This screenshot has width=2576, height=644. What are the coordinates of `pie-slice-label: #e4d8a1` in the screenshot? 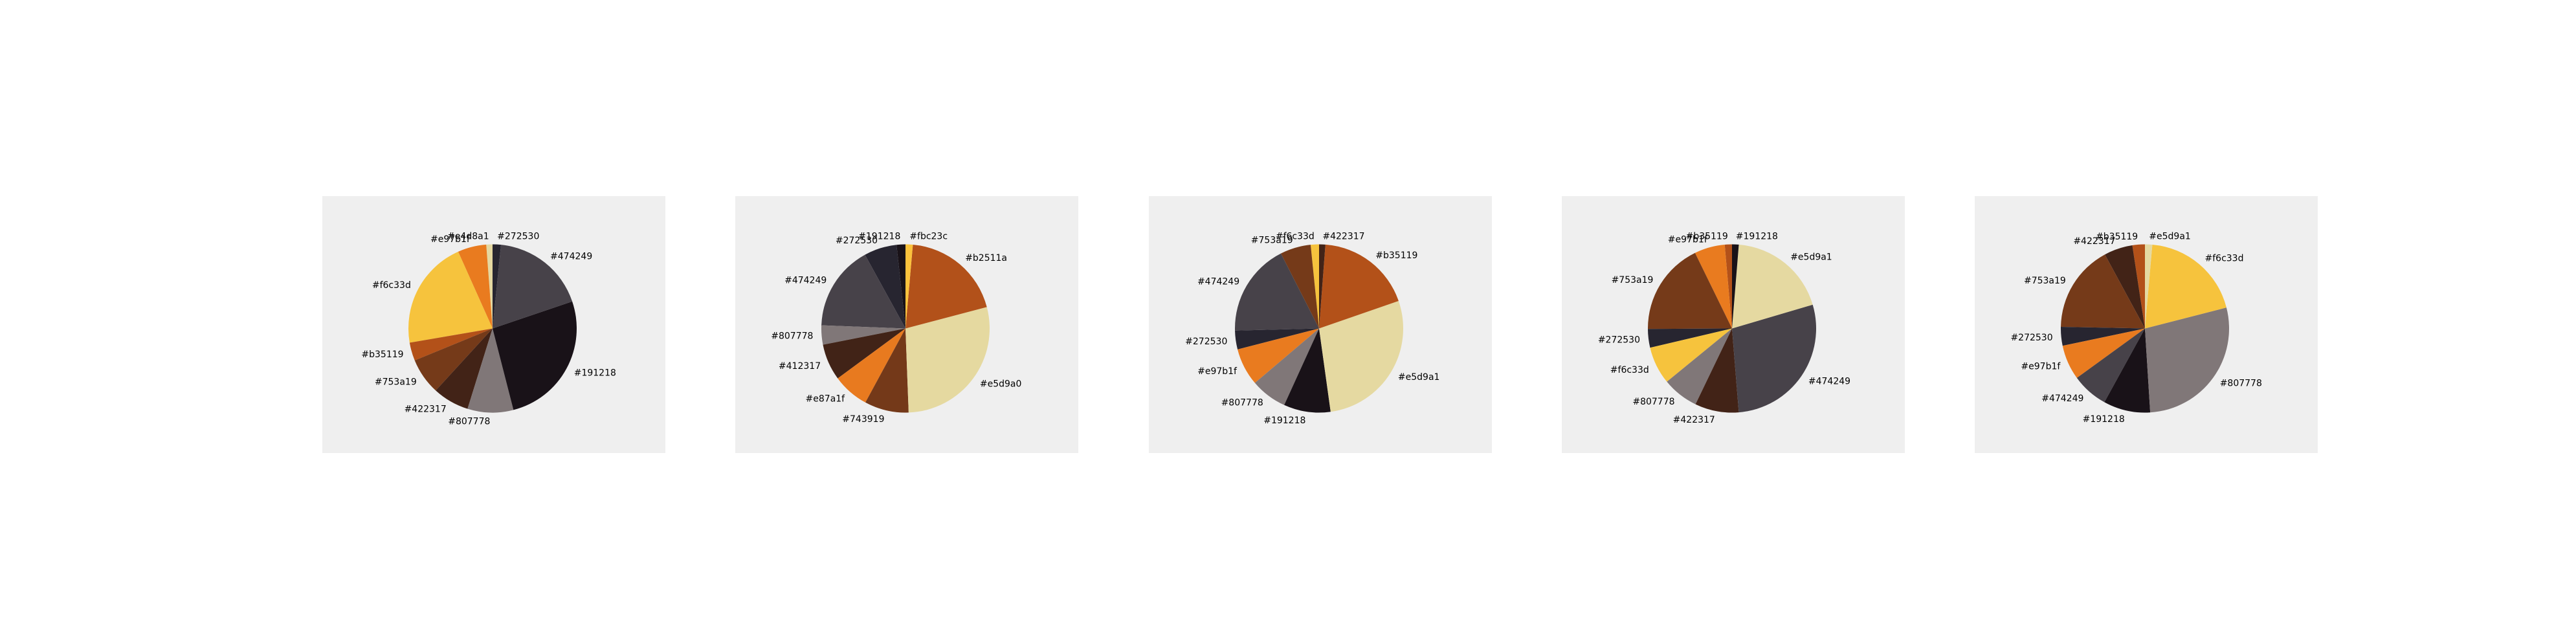 It's located at (468, 237).